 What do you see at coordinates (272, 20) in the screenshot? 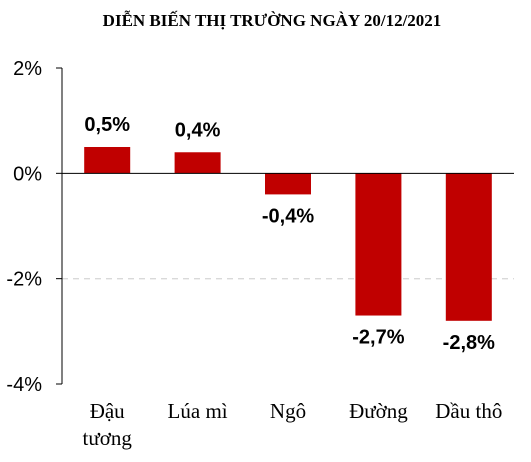
I see `chart-title: DIỄN BIẾN THỊ TRƯỜNG NGÀY 20/12/2021` at bounding box center [272, 20].